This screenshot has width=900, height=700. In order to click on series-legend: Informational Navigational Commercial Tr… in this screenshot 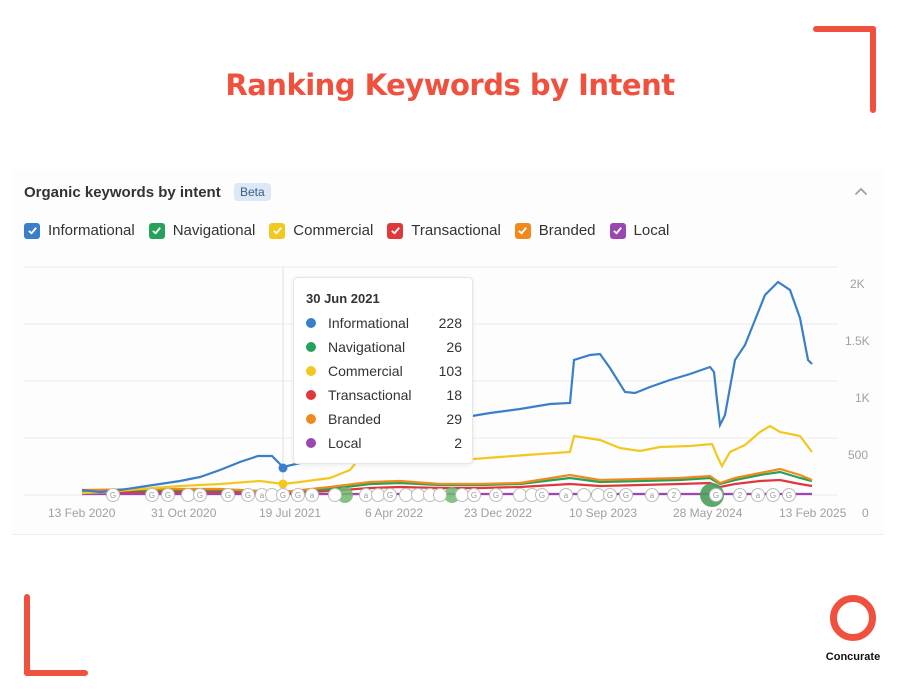, I will do `click(353, 230)`.